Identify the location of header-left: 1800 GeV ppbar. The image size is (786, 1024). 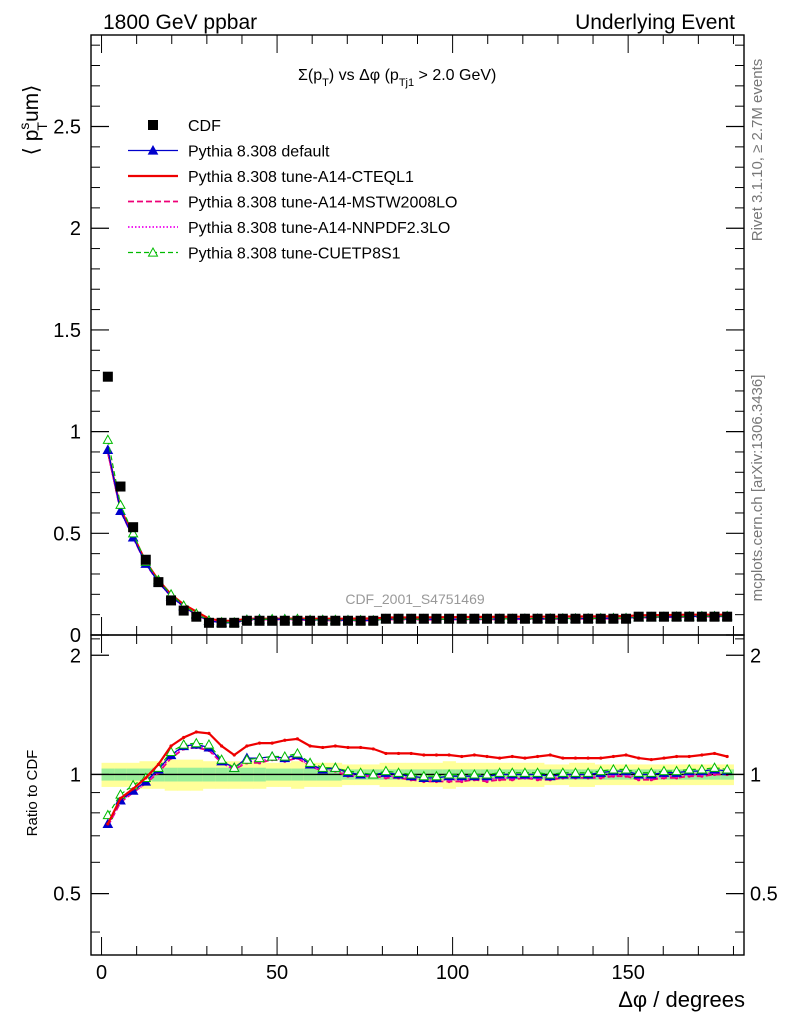
(180, 22).